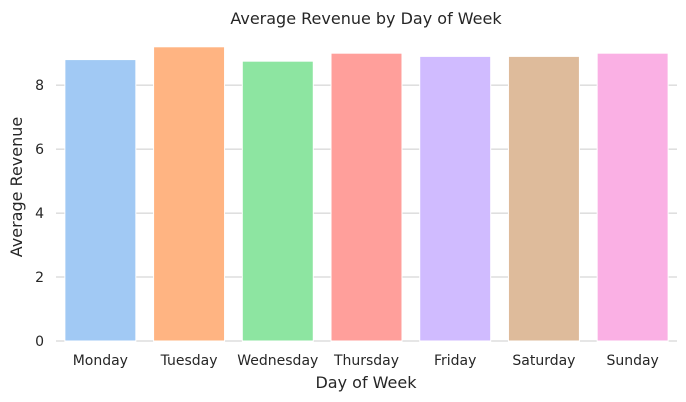 This screenshot has height=402, width=686. Describe the element at coordinates (543, 361) in the screenshot. I see `x-tick-label-saturday: Saturday` at that location.